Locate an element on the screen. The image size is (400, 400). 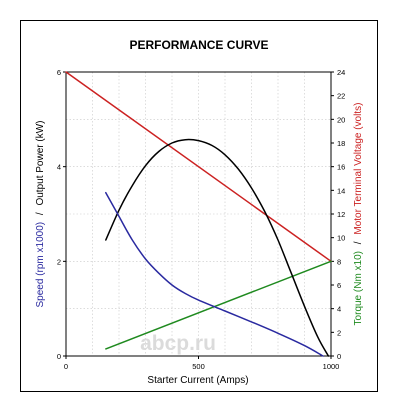
y-left-axis-label: Speed (rpm x1000) / Output Power (kW) is located at coordinates (40, 214).